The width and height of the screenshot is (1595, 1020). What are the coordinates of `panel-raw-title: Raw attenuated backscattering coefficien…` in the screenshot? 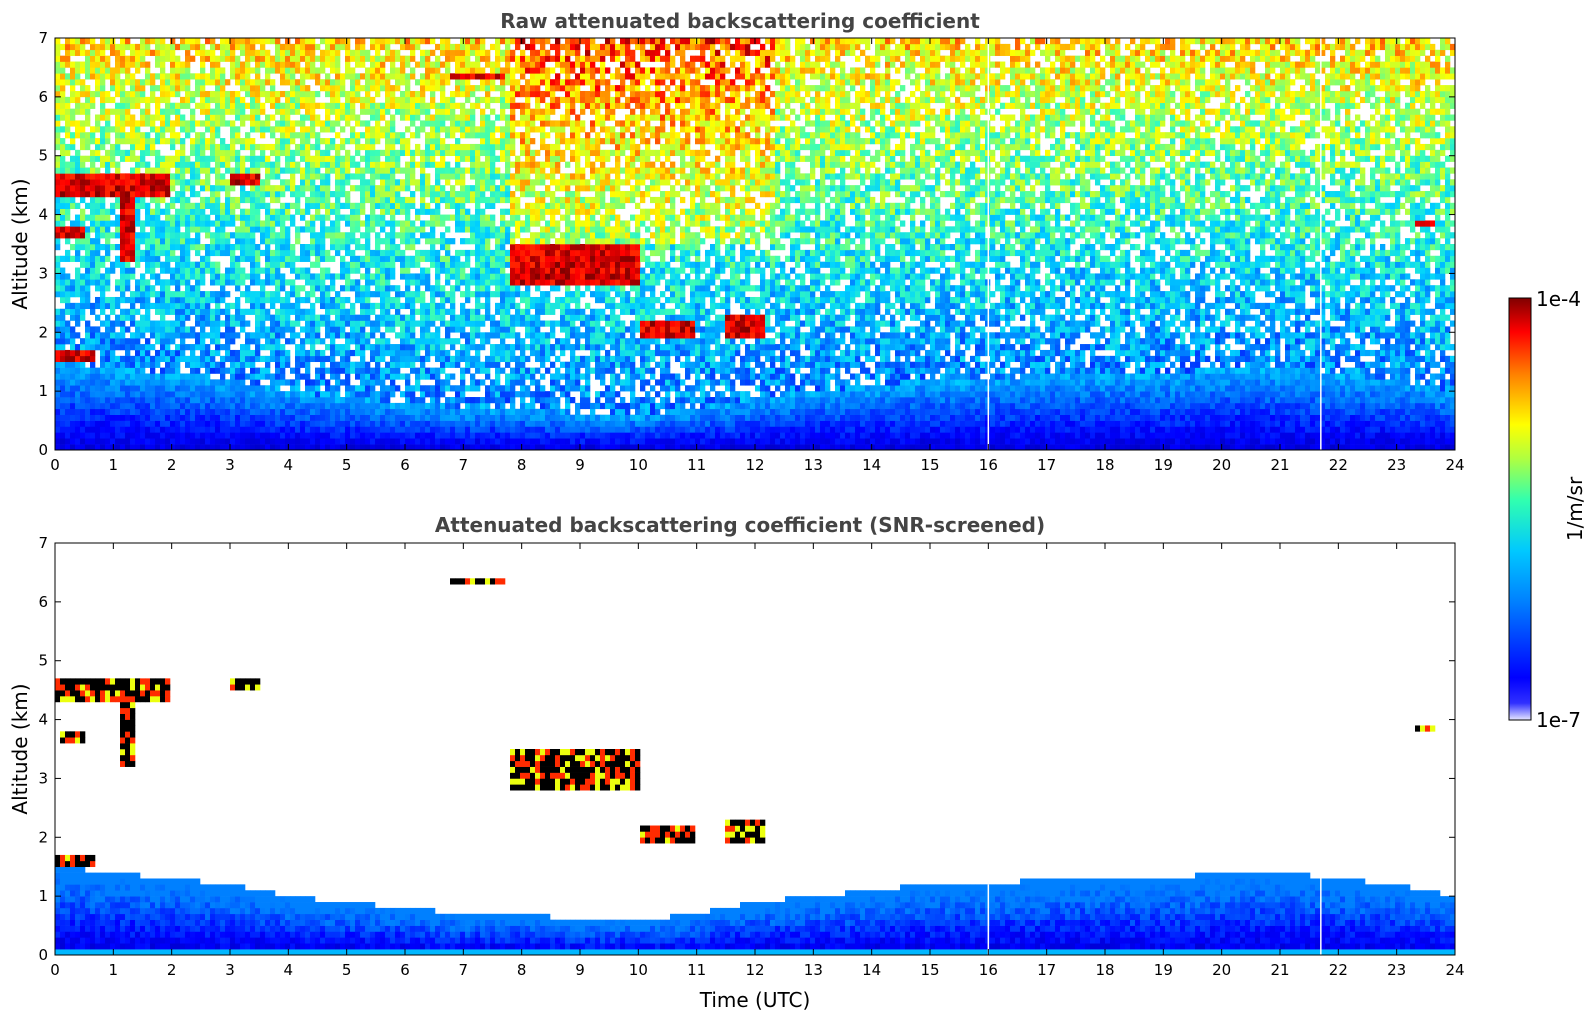 It's located at (740, 21).